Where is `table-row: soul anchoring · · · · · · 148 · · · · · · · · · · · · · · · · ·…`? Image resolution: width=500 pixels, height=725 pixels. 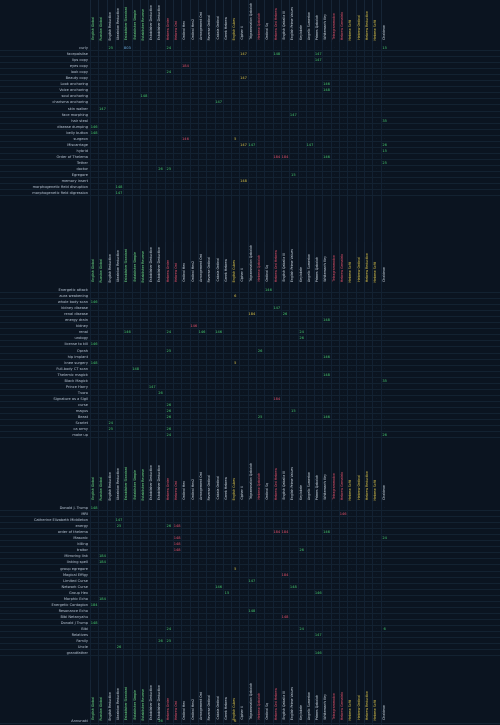 table-row: soul anchoring · · · · · · 148 · · · · · · · · · · · · · · · · ·… is located at coordinates (250, 96).